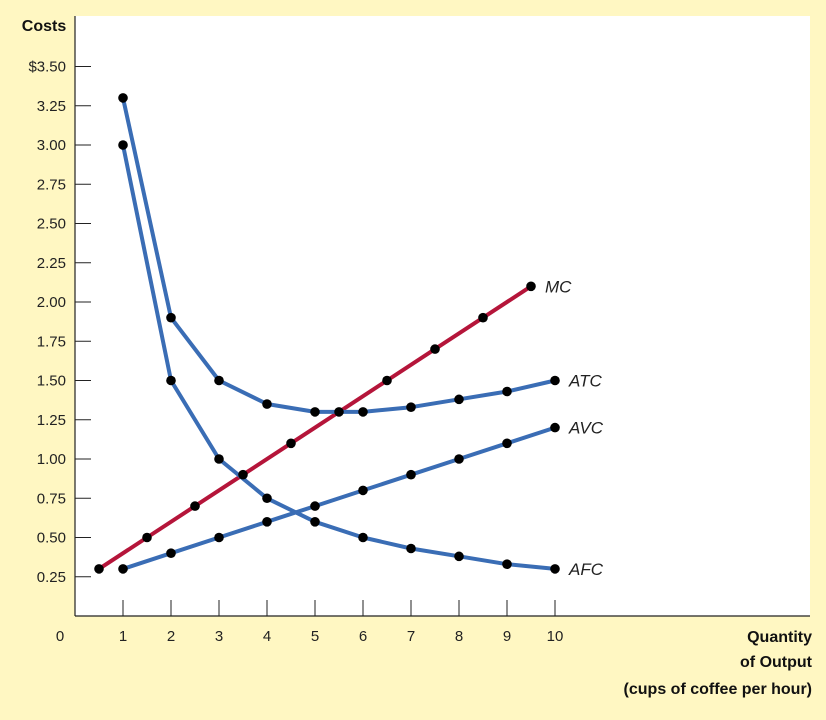 This screenshot has height=720, width=826. What do you see at coordinates (459, 636) in the screenshot?
I see `x-tick-label: 8` at bounding box center [459, 636].